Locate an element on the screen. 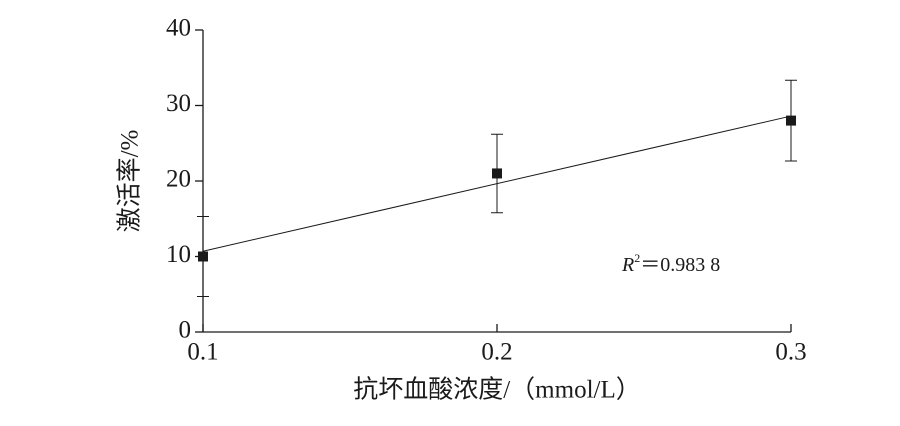 This screenshot has width=900, height=426. x-tick-label: 0.2 is located at coordinates (496, 352).